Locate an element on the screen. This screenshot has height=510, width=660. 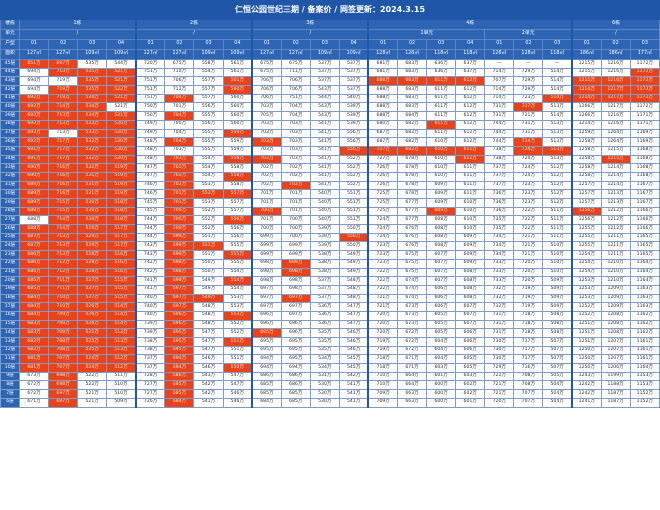
price-cell: 702万 is located at coordinates (266, 176).